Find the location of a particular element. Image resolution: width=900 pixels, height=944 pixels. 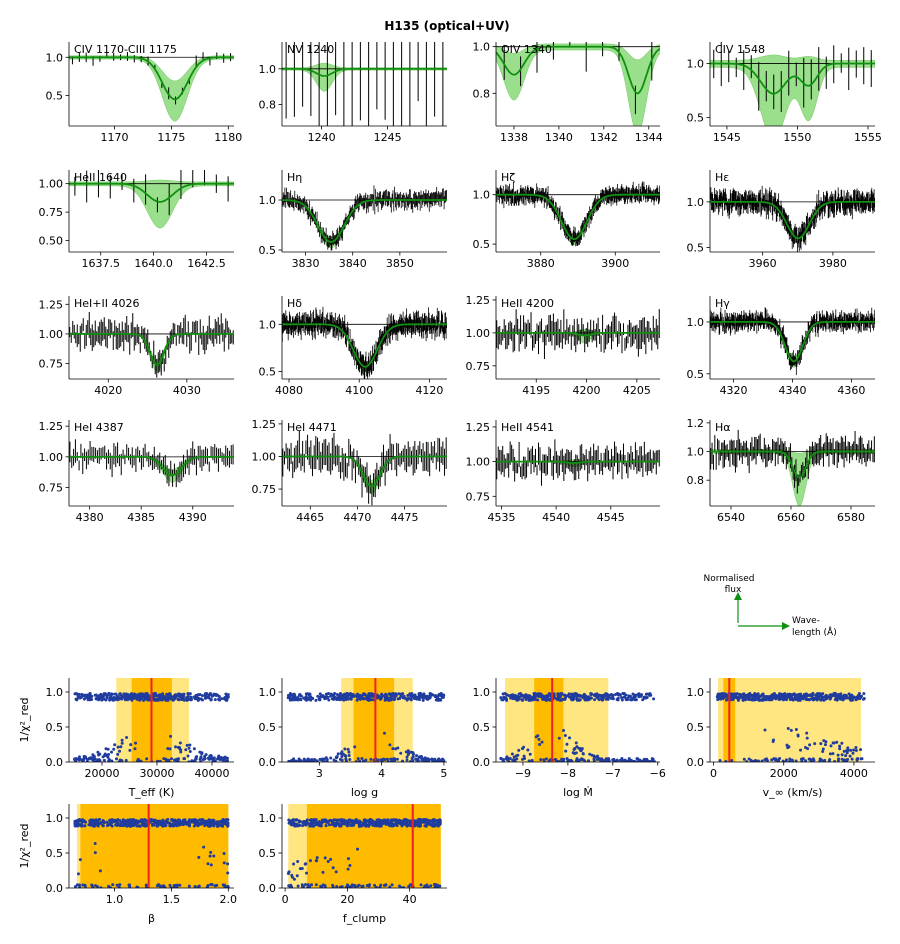

fit-panel: 0 2000 4000 0.0 0.5 1.0 v_∞ (km/s) is located at coordinates (781, 738).